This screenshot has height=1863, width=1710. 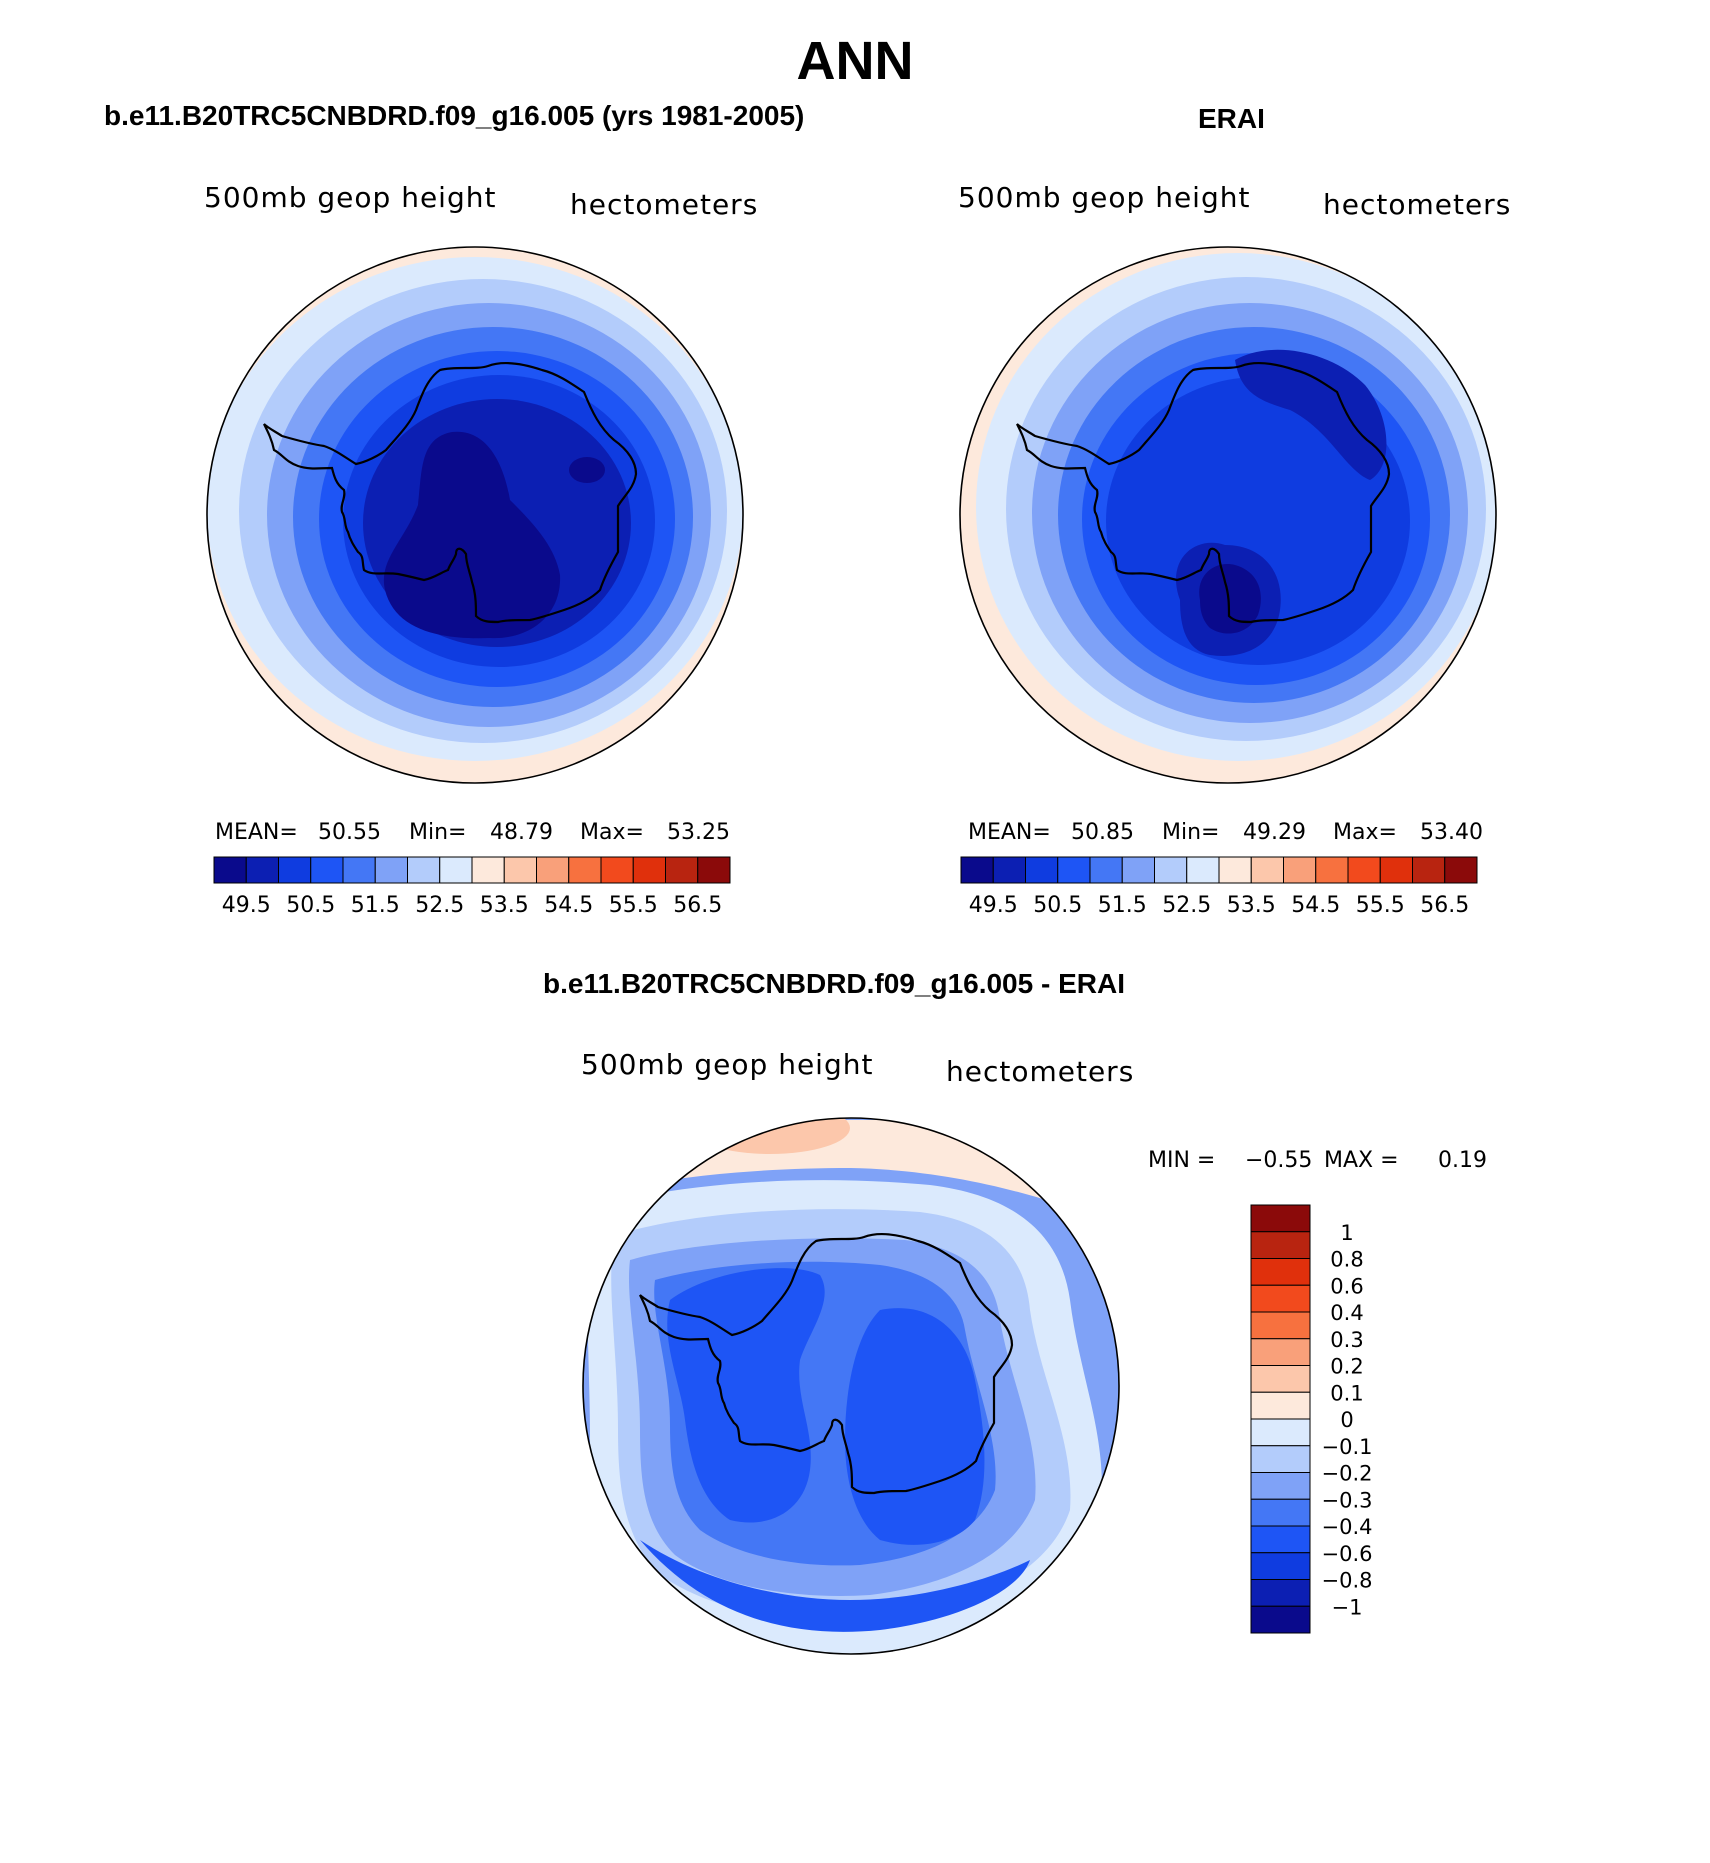 What do you see at coordinates (438, 832) in the screenshot?
I see `stats-min-label-model: Min=` at bounding box center [438, 832].